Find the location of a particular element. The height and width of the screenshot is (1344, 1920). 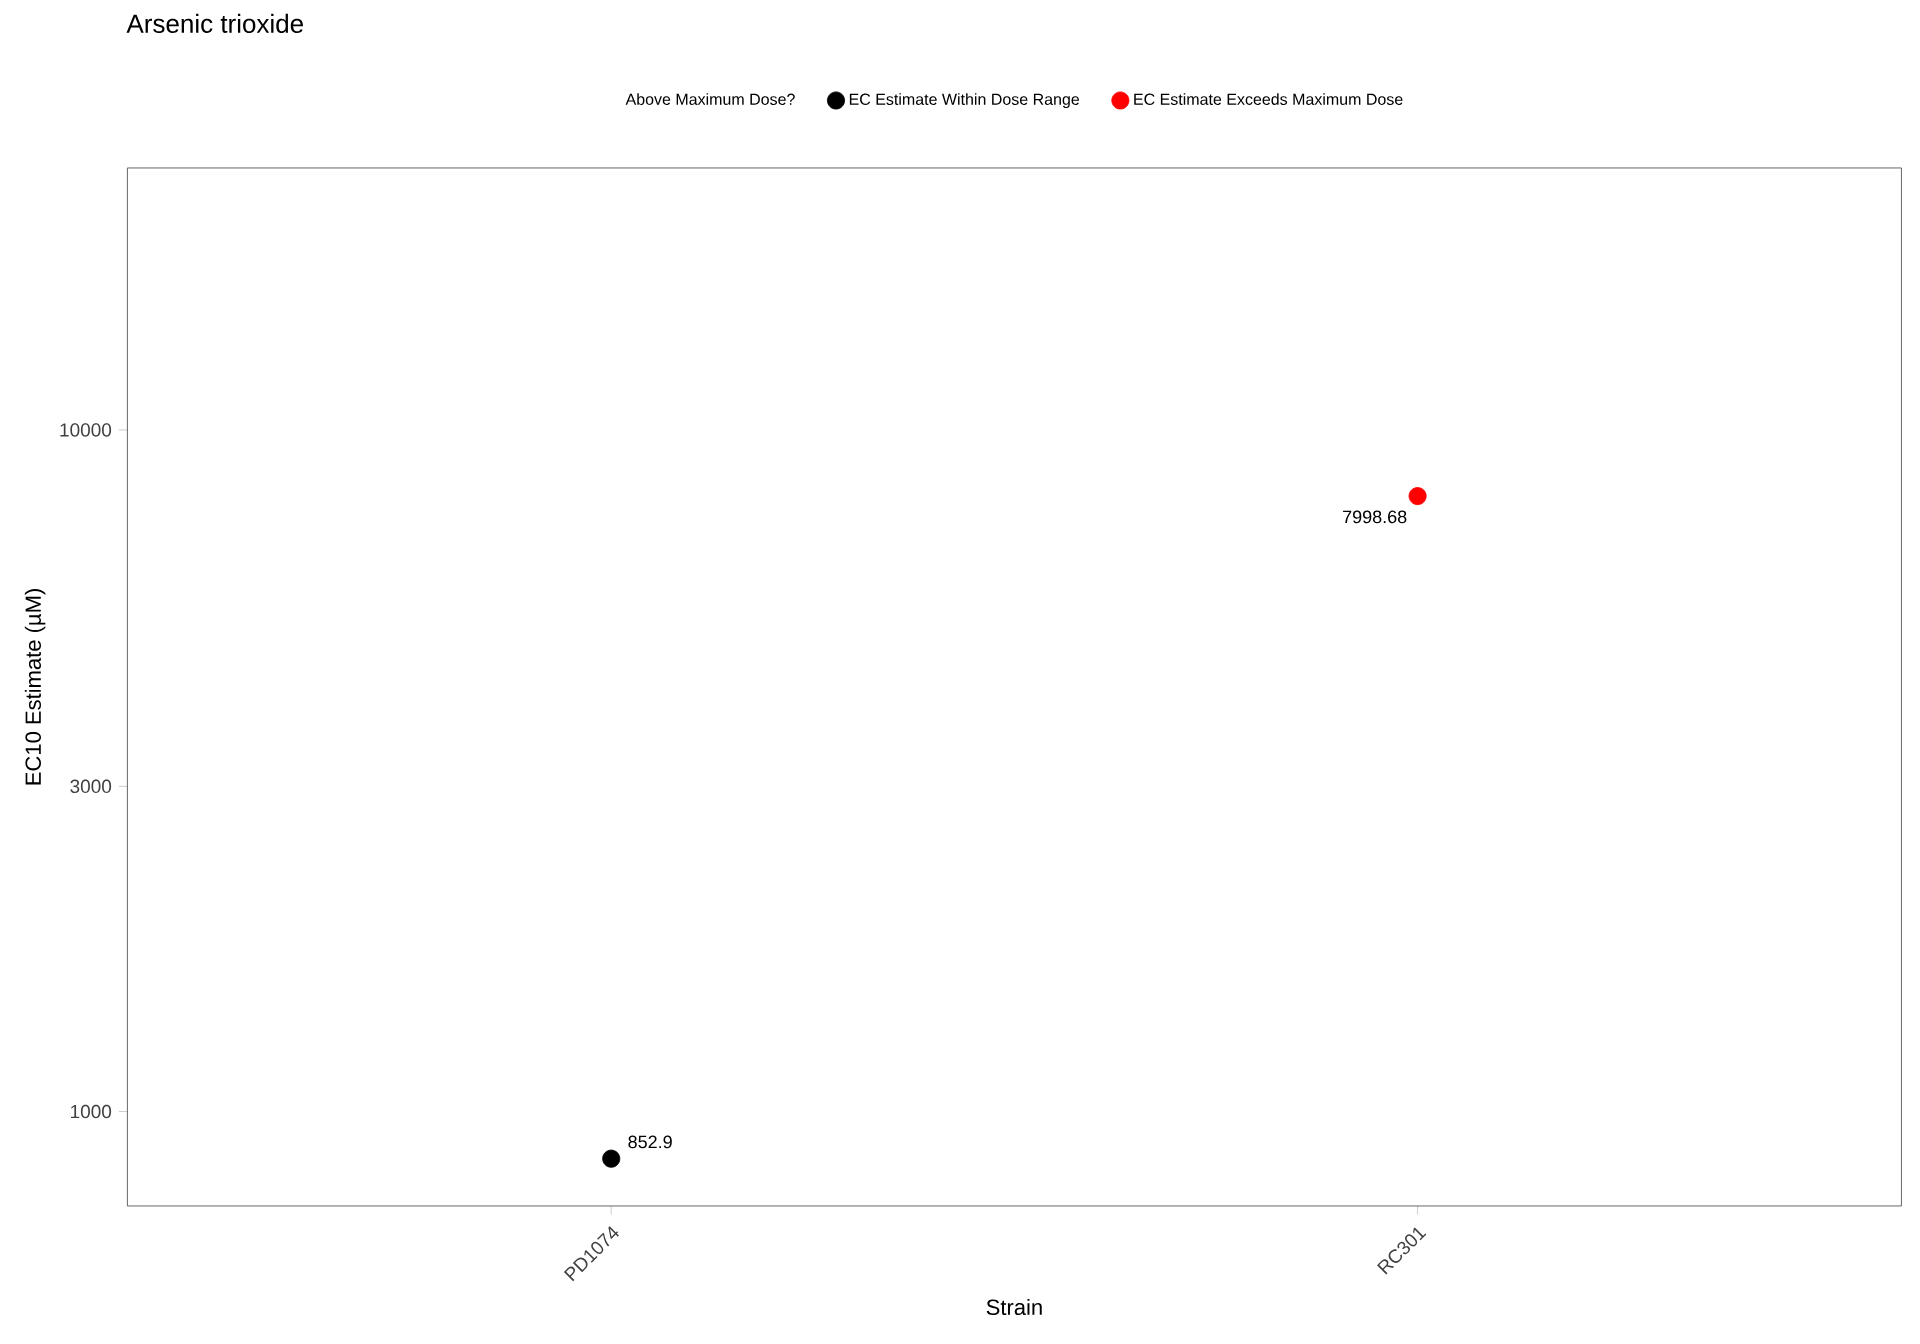

y-tick-label: 1000 is located at coordinates (91, 1111).